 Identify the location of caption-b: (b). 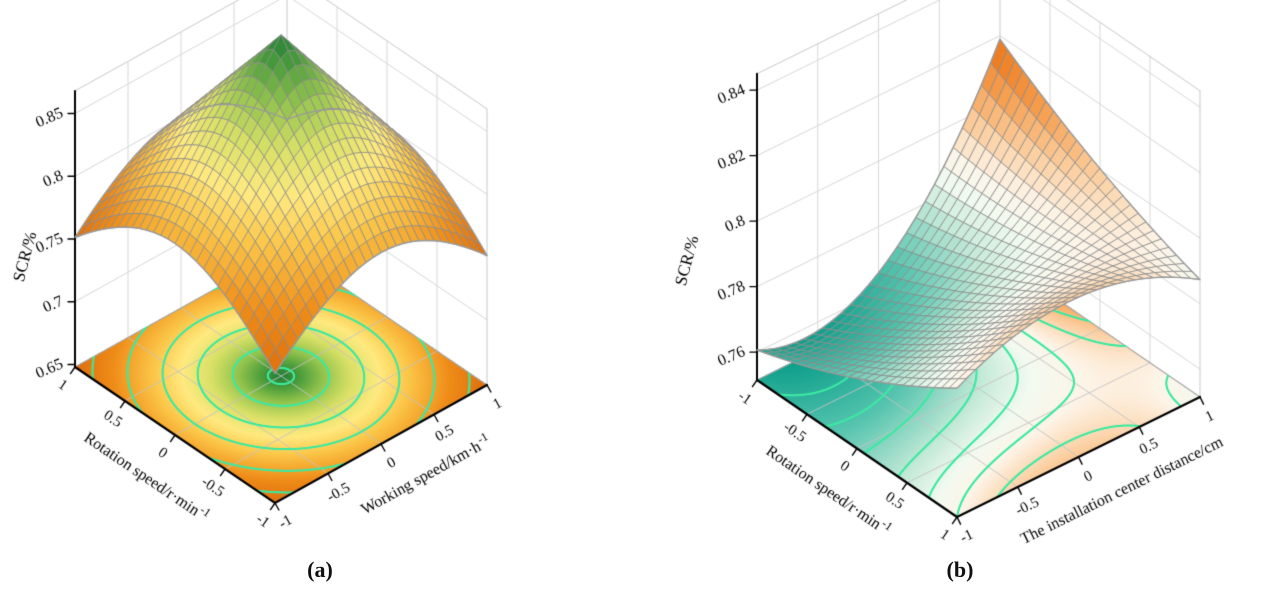
(960, 569).